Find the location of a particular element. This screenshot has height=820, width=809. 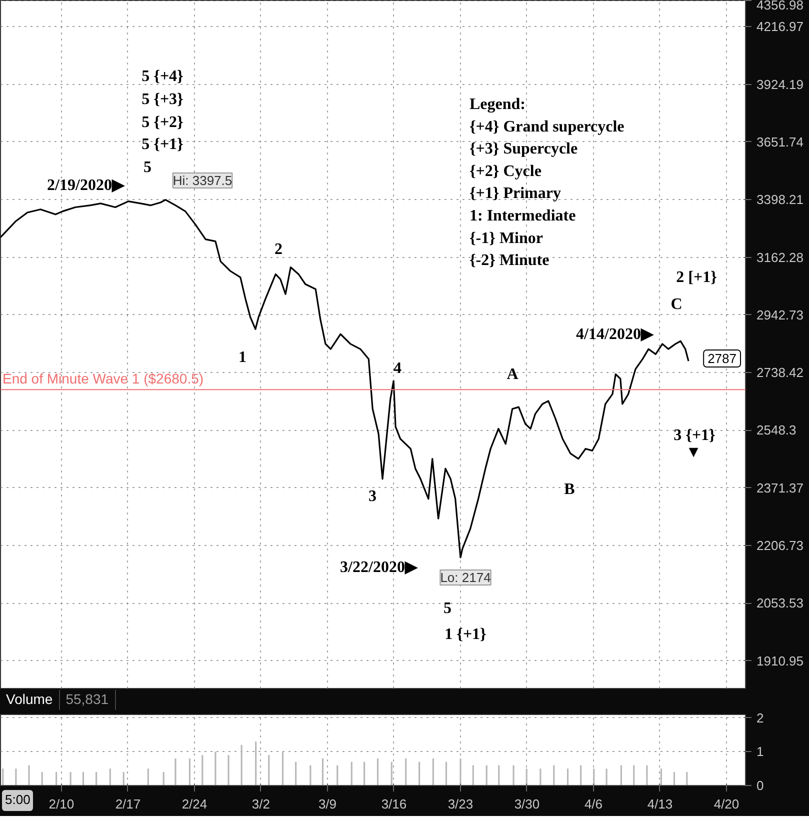

annotation: Legend: is located at coordinates (498, 104).